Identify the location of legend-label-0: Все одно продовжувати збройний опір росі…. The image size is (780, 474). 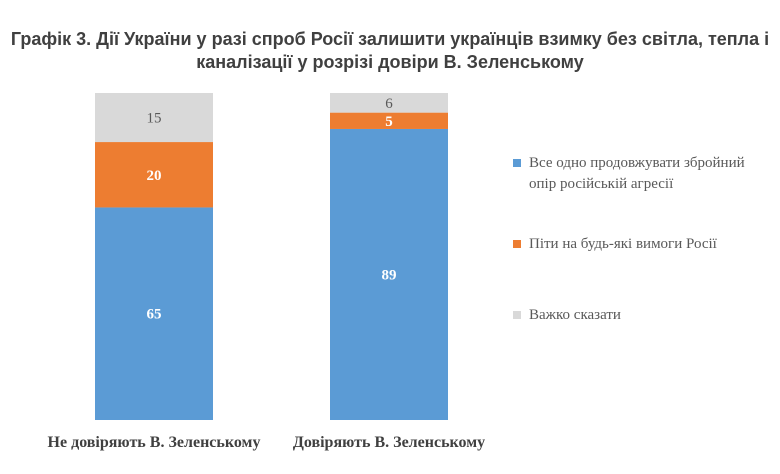
(637, 173).